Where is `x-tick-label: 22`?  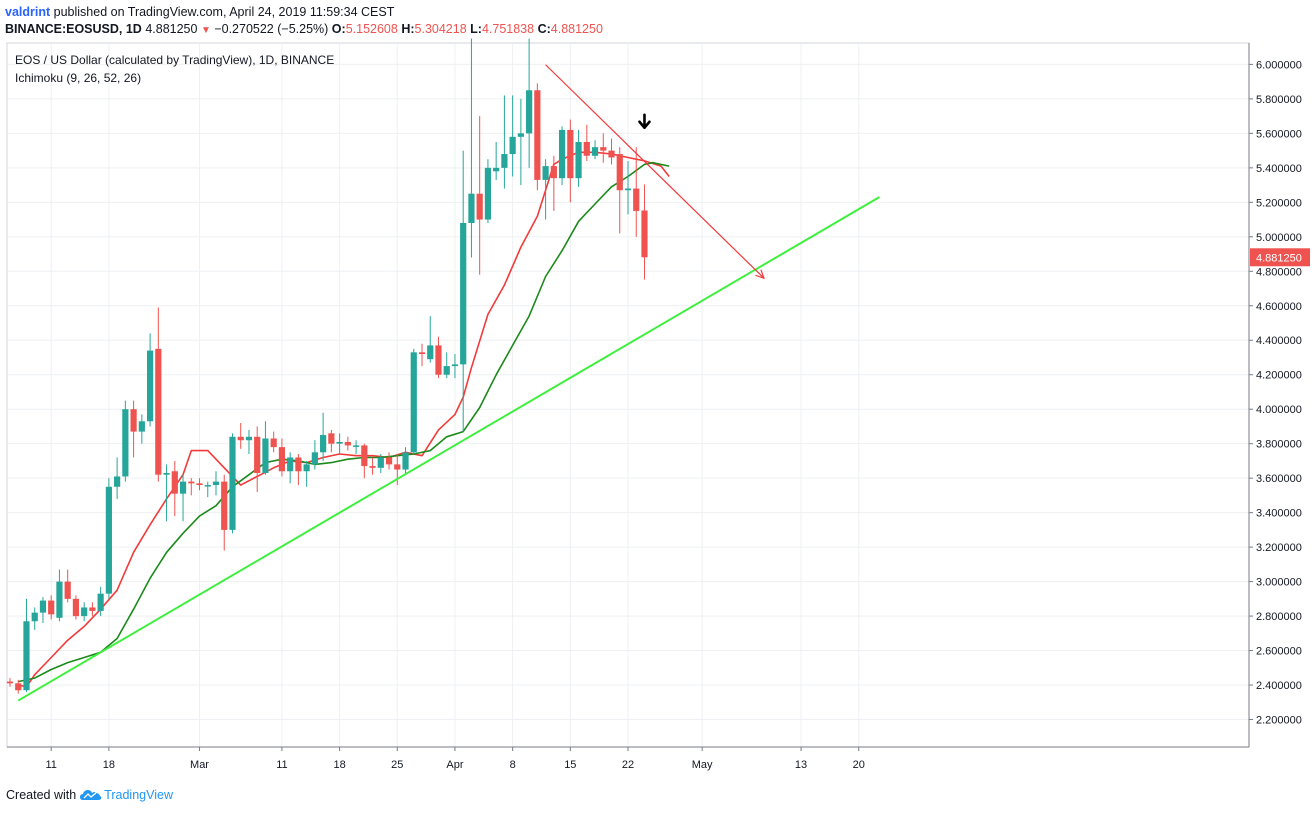 x-tick-label: 22 is located at coordinates (628, 765).